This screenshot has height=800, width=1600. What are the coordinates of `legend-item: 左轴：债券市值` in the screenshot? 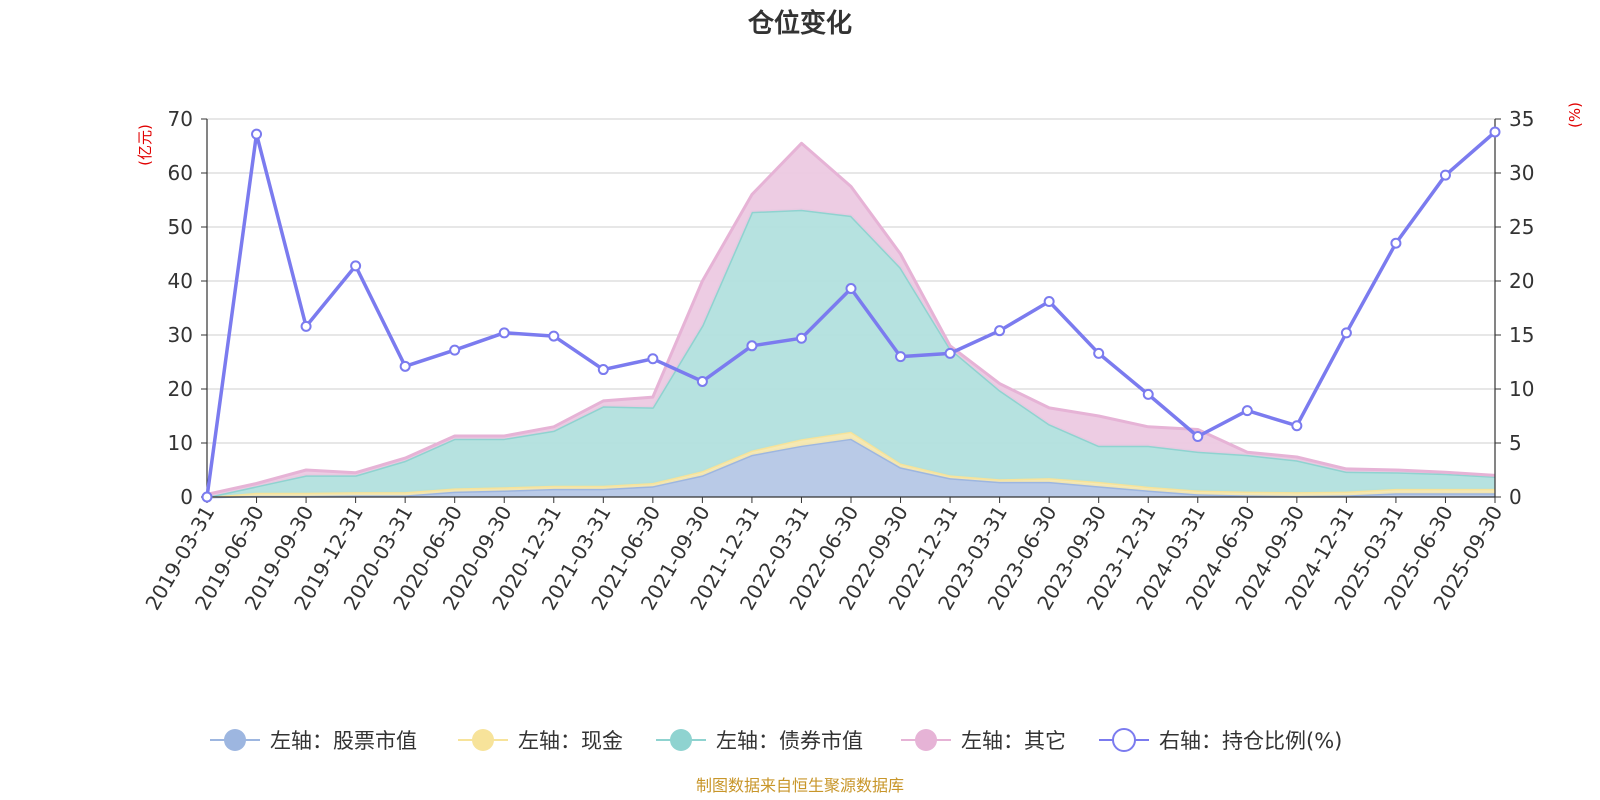 It's located at (759, 741).